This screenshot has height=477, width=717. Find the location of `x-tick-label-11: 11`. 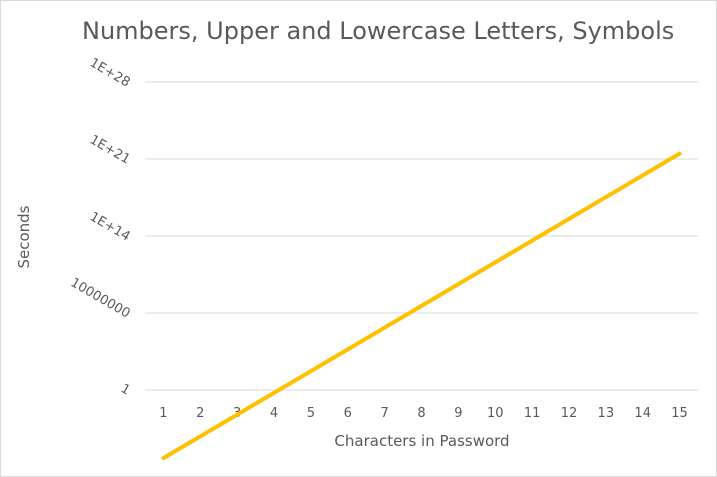

x-tick-label-11: 11 is located at coordinates (532, 413).